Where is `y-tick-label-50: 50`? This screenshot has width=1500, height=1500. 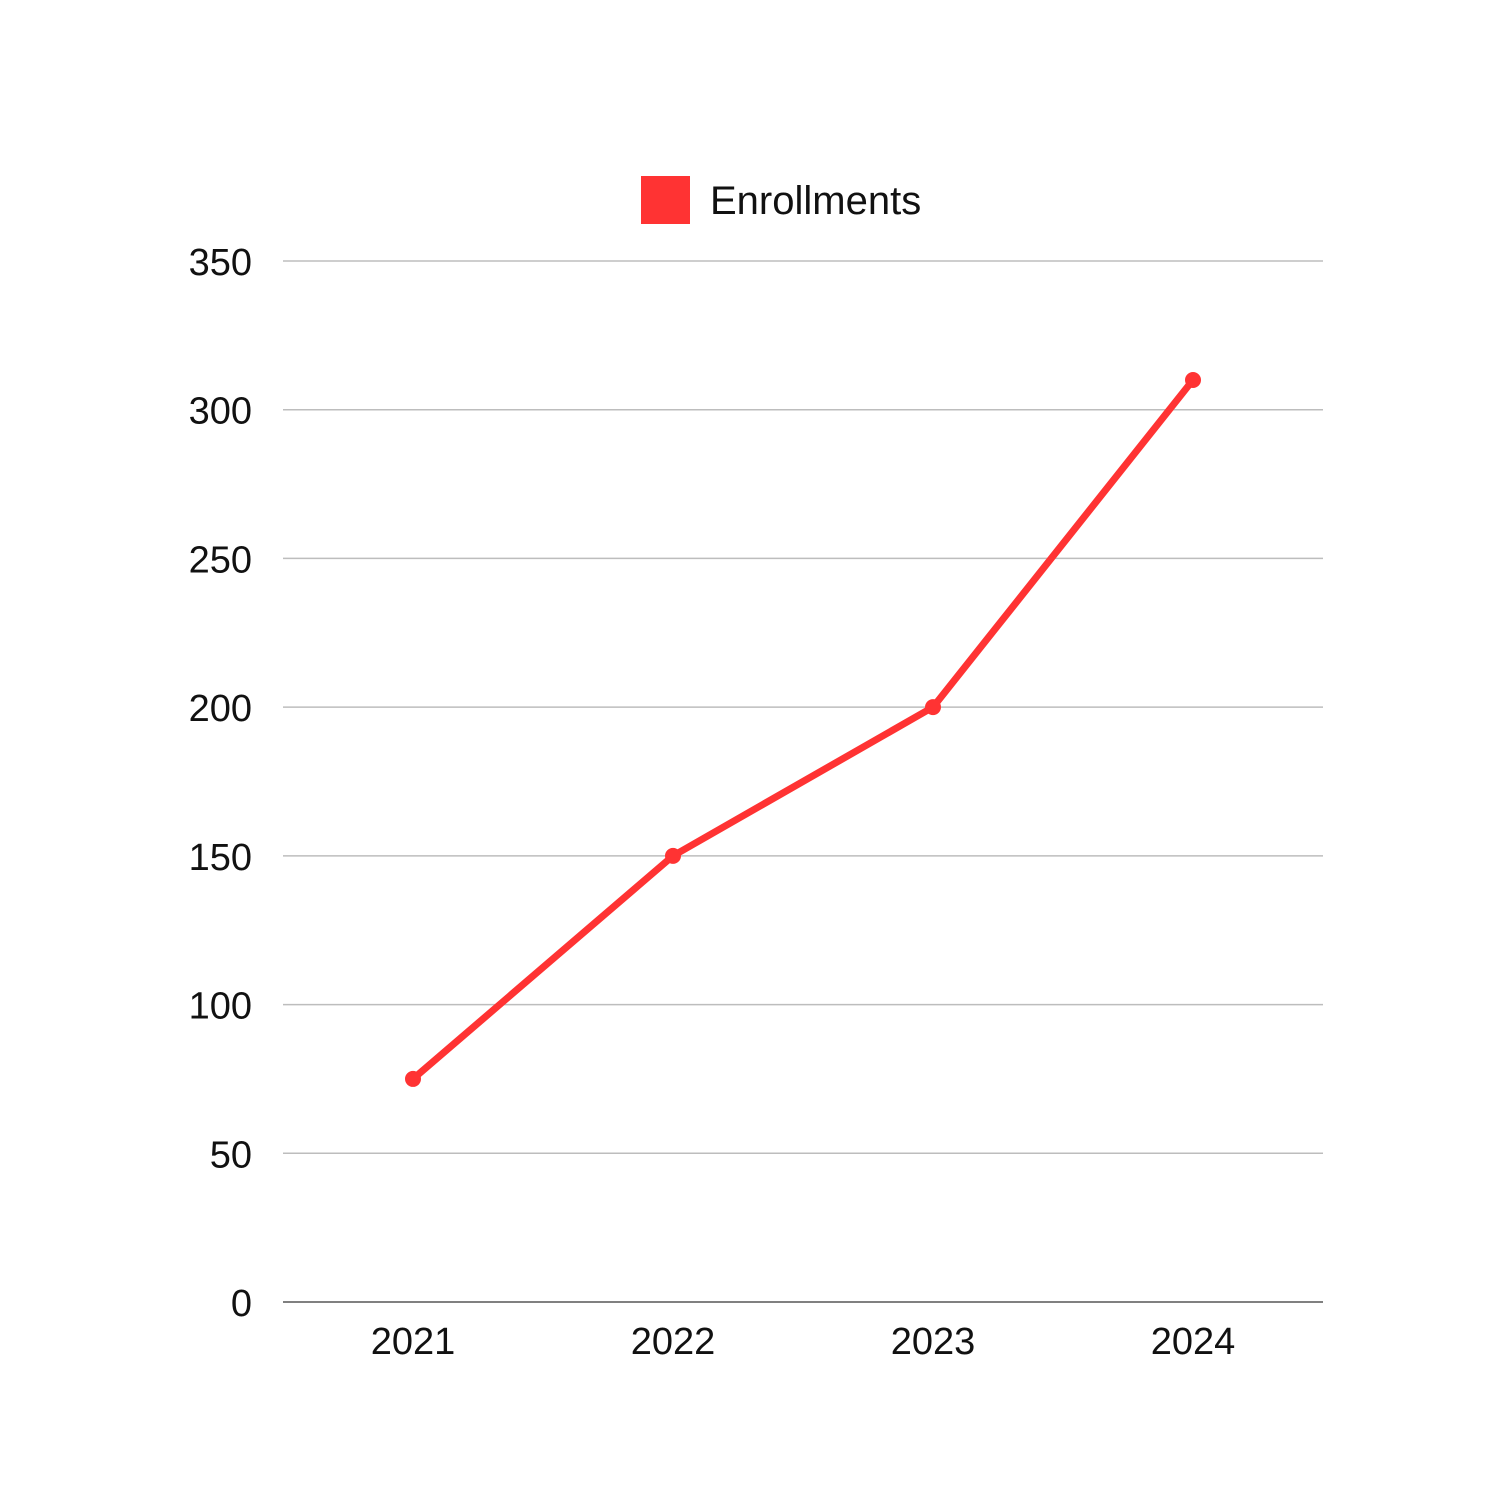 y-tick-label-50: 50 is located at coordinates (231, 1155).